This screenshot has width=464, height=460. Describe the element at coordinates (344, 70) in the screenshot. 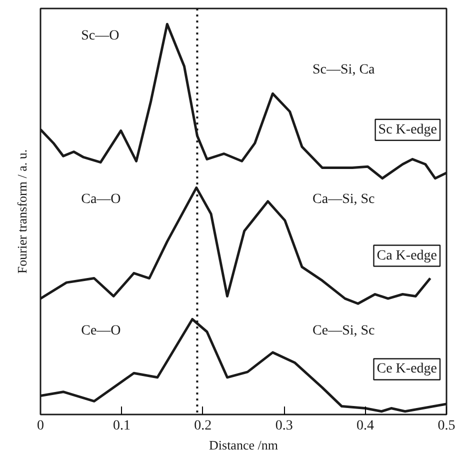

I see `annotation: Sc—Si, Ca` at that location.